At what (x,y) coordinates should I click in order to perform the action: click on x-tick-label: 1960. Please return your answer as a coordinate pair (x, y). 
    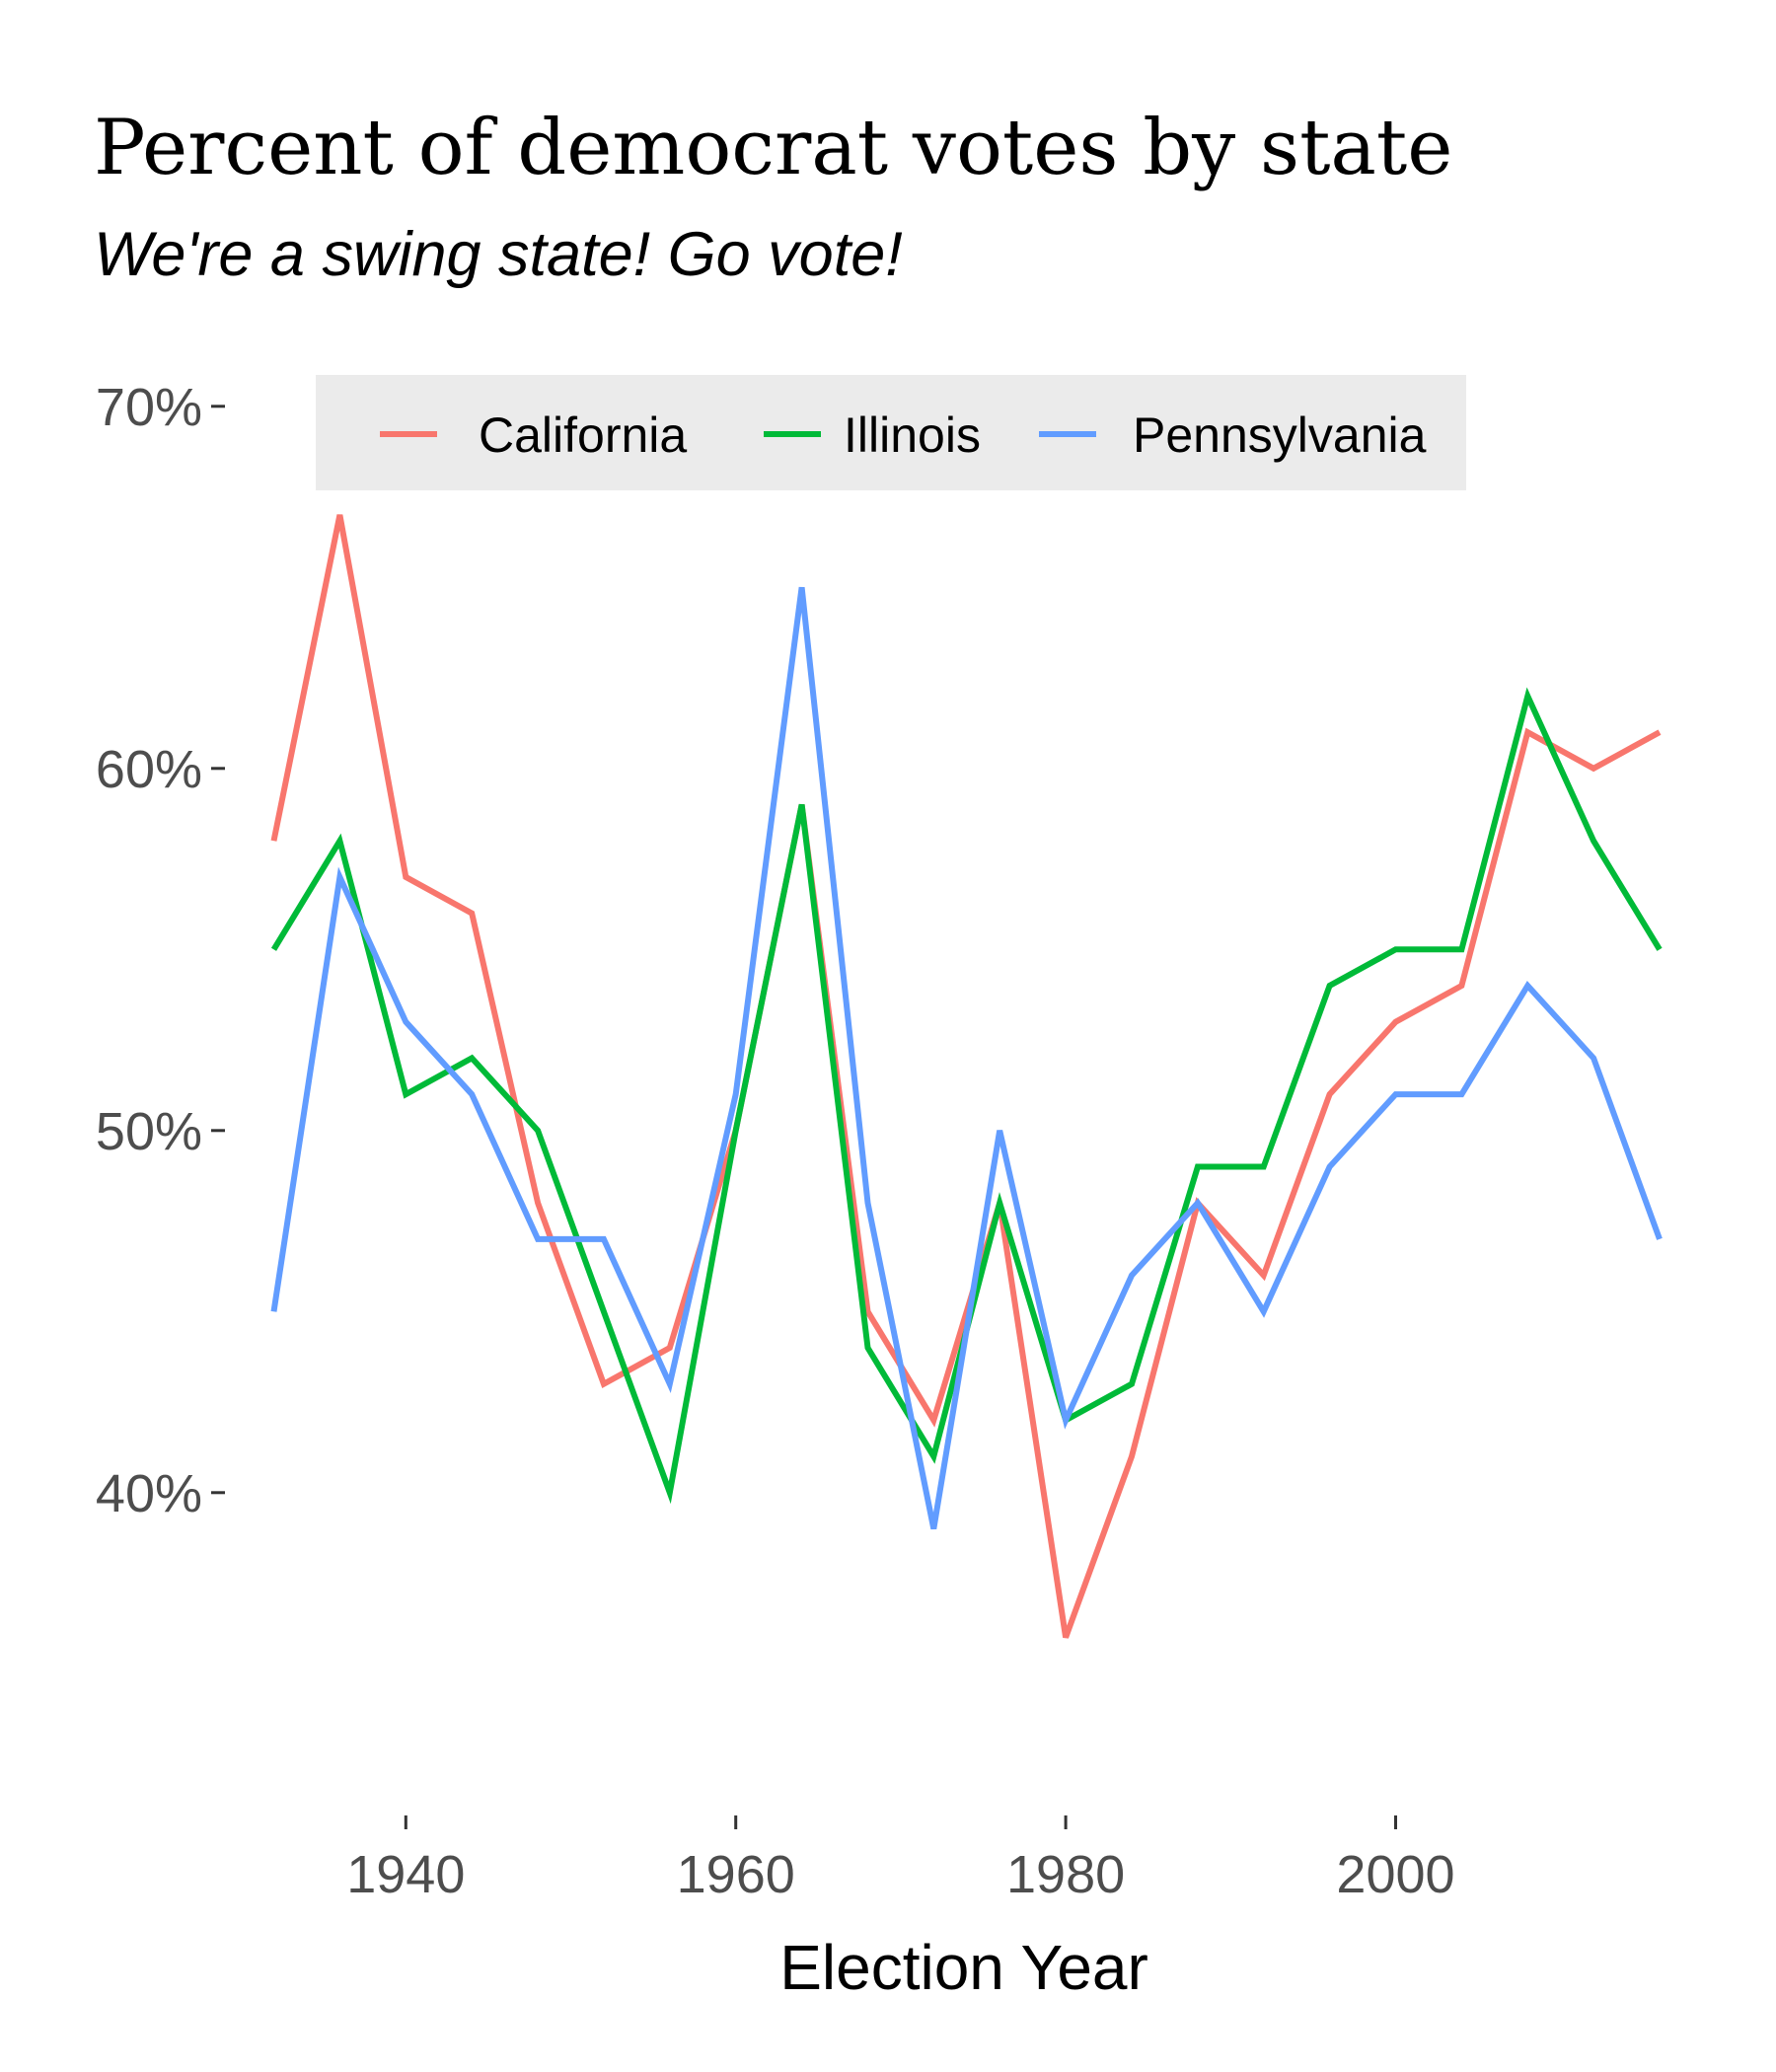
    Looking at the image, I should click on (736, 1875).